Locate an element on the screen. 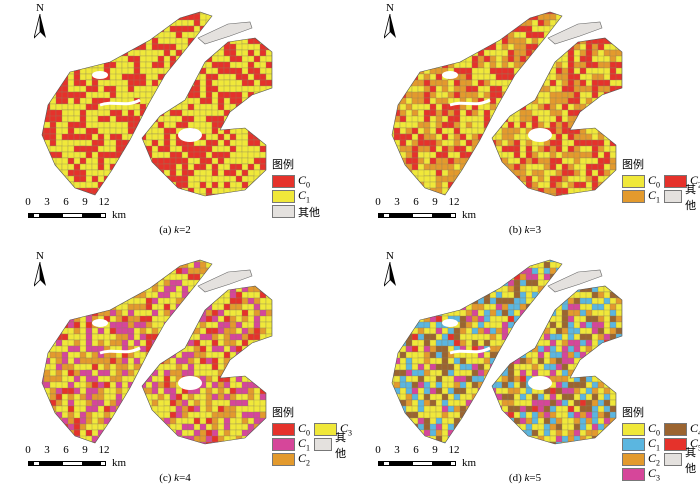 This screenshot has width=700, height=497. legend-label-cluster: C0 is located at coordinates (304, 181).